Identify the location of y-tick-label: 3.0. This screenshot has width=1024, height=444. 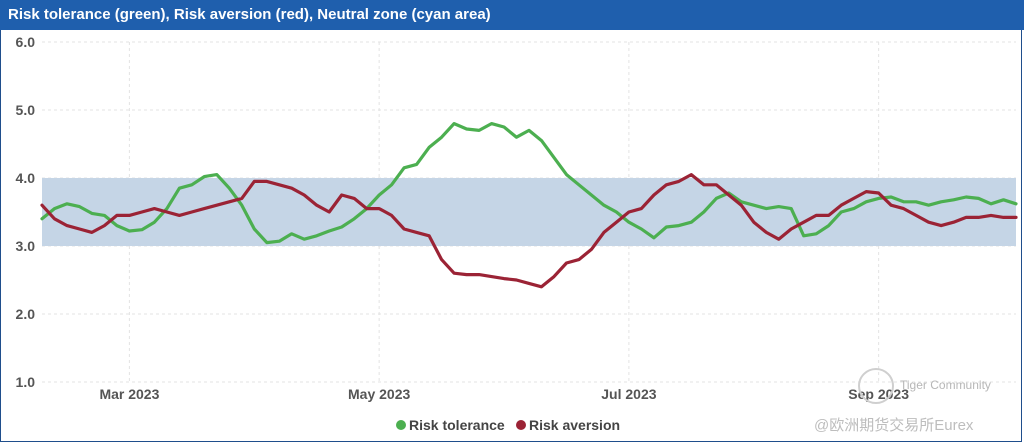
(26, 246).